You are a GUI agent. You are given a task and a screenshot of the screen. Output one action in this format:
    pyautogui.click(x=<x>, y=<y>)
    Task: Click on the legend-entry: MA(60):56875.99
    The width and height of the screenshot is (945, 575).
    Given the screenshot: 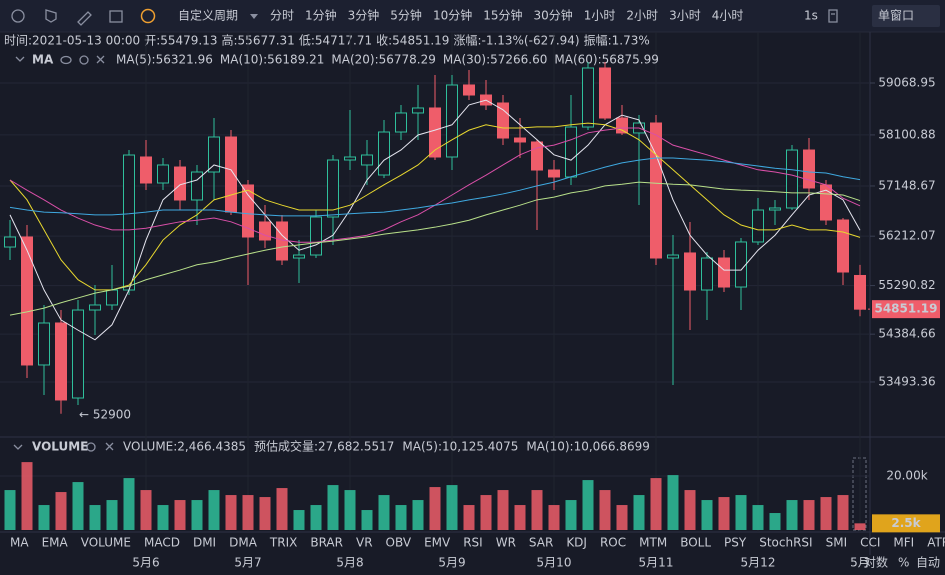 What is the action you would take?
    pyautogui.click(x=606, y=60)
    